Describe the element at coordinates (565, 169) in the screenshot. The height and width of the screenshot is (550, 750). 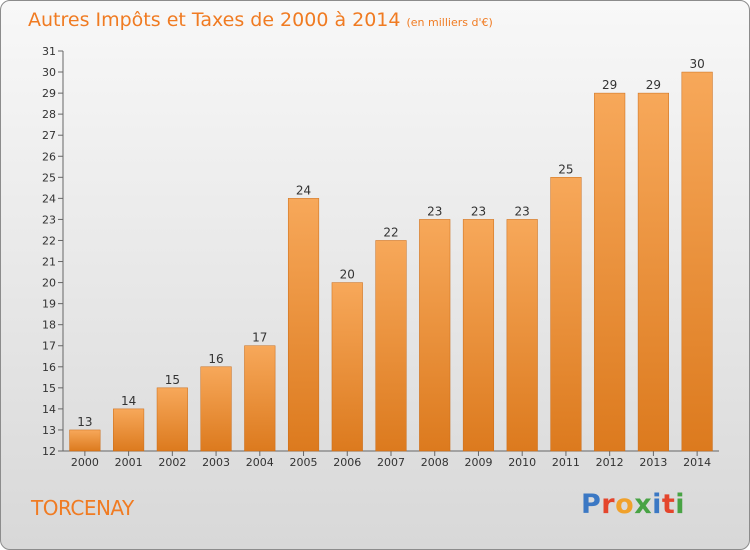
I see `data-label: 25` at that location.